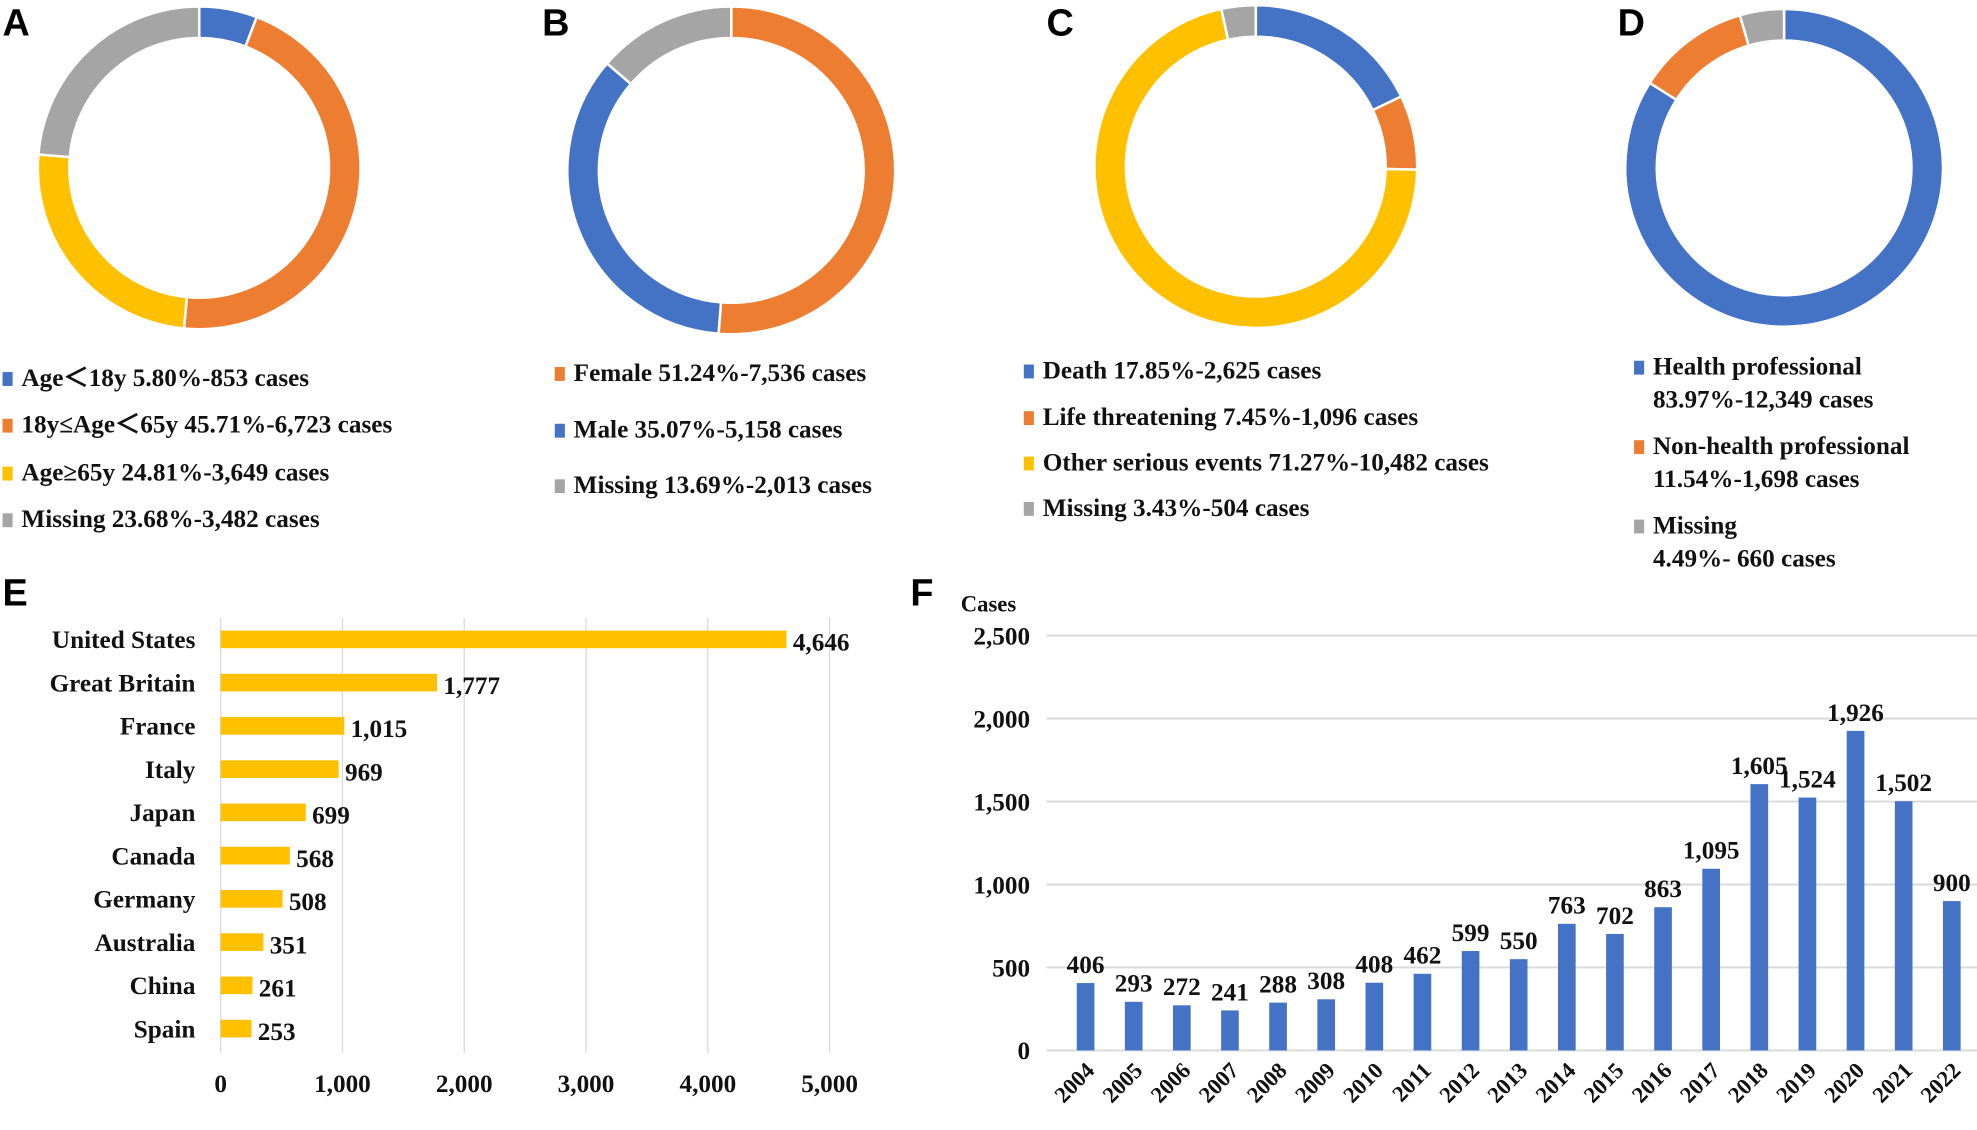  I want to click on x-tick-label: 2022, so click(1941, 1083).